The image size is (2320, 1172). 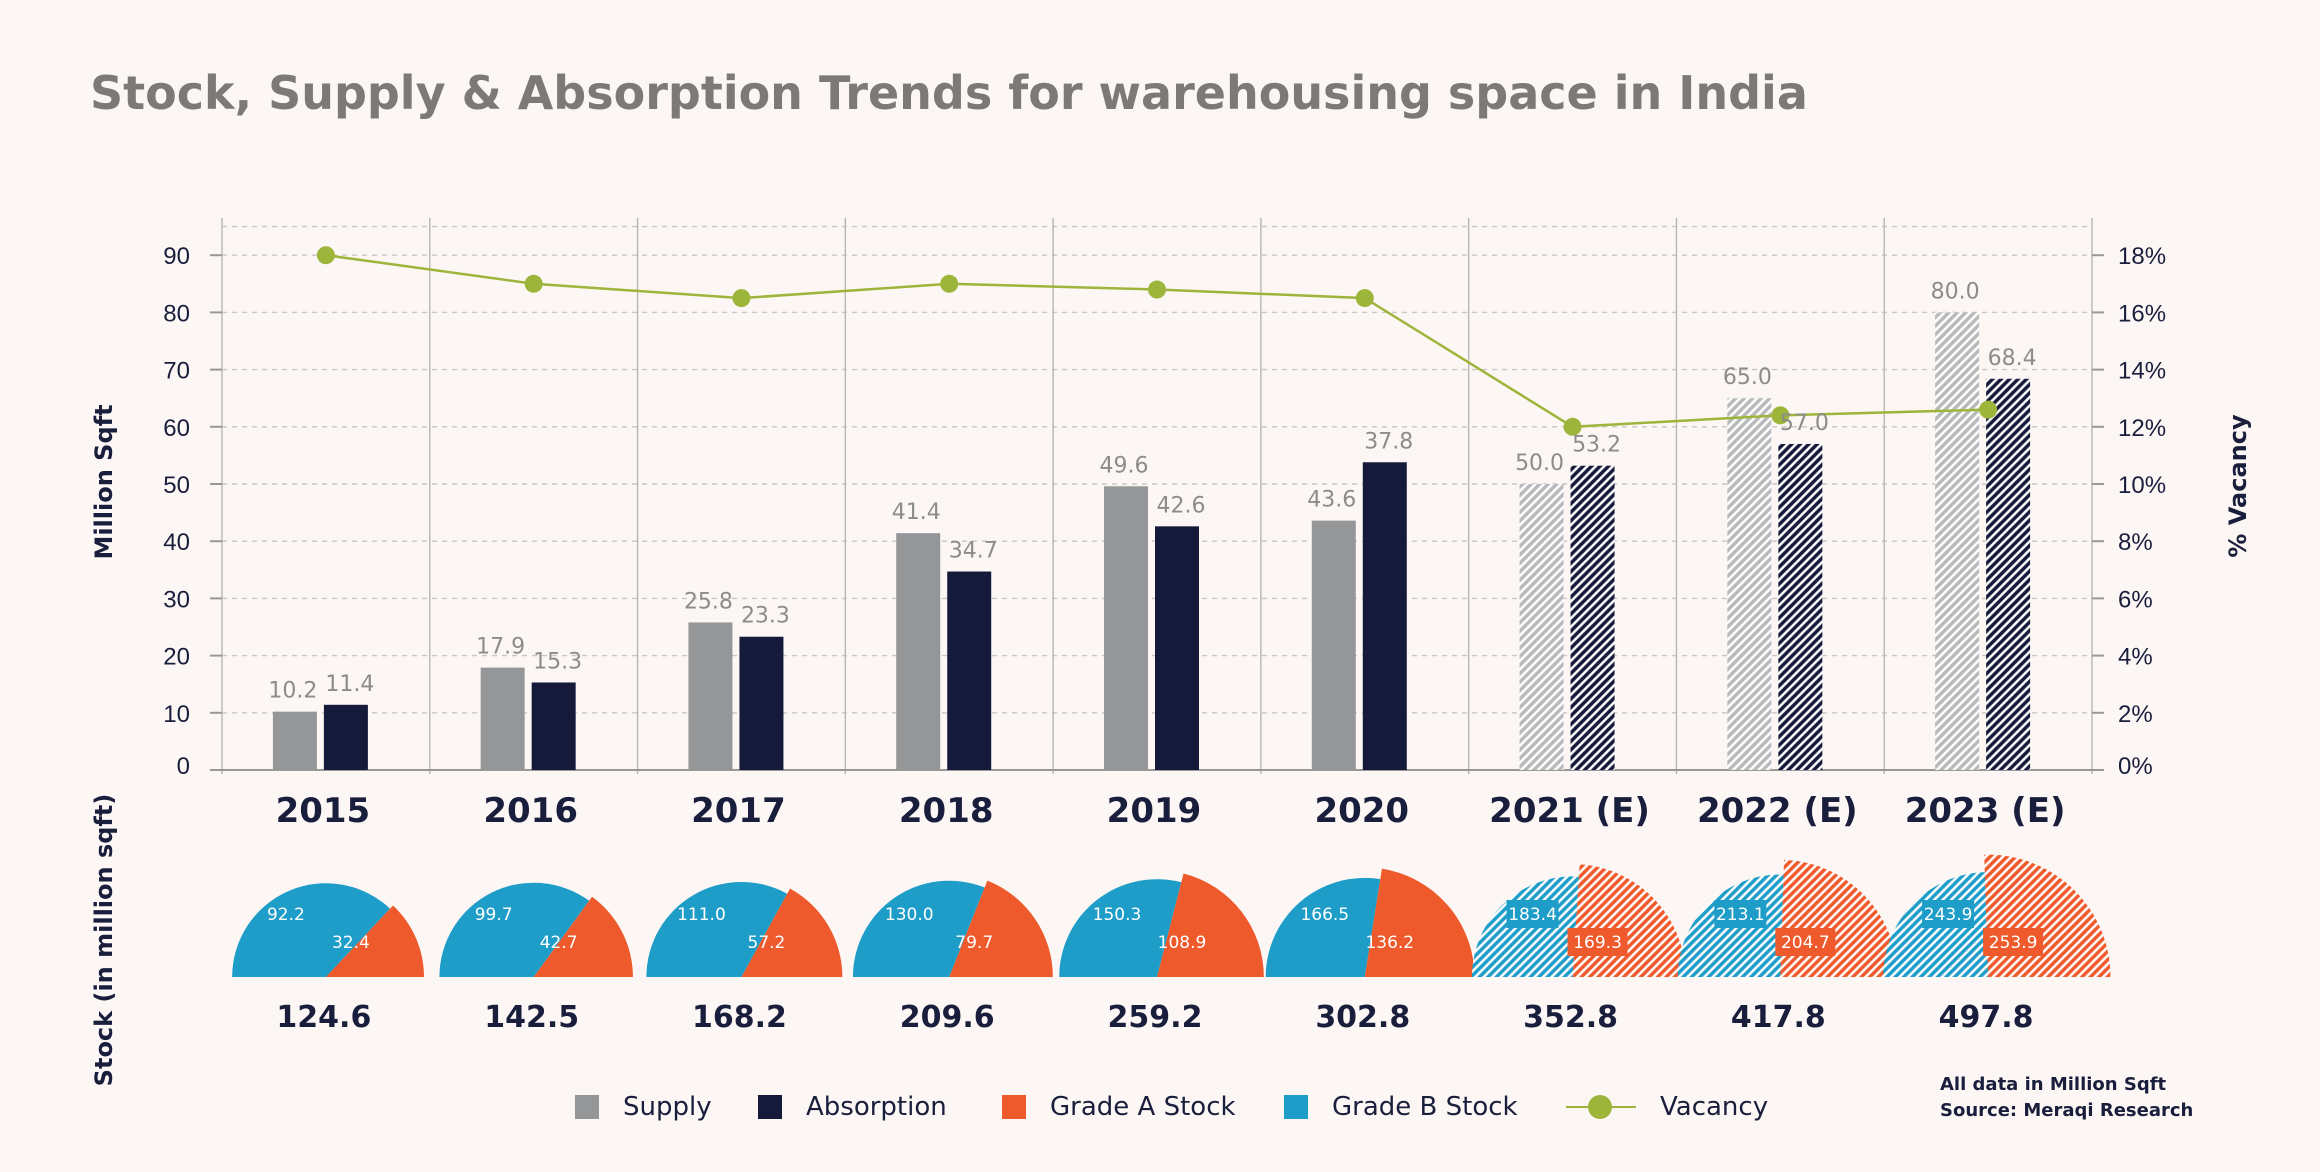 I want to click on pie-label-grade-a: 169.3, so click(x=1597, y=943).